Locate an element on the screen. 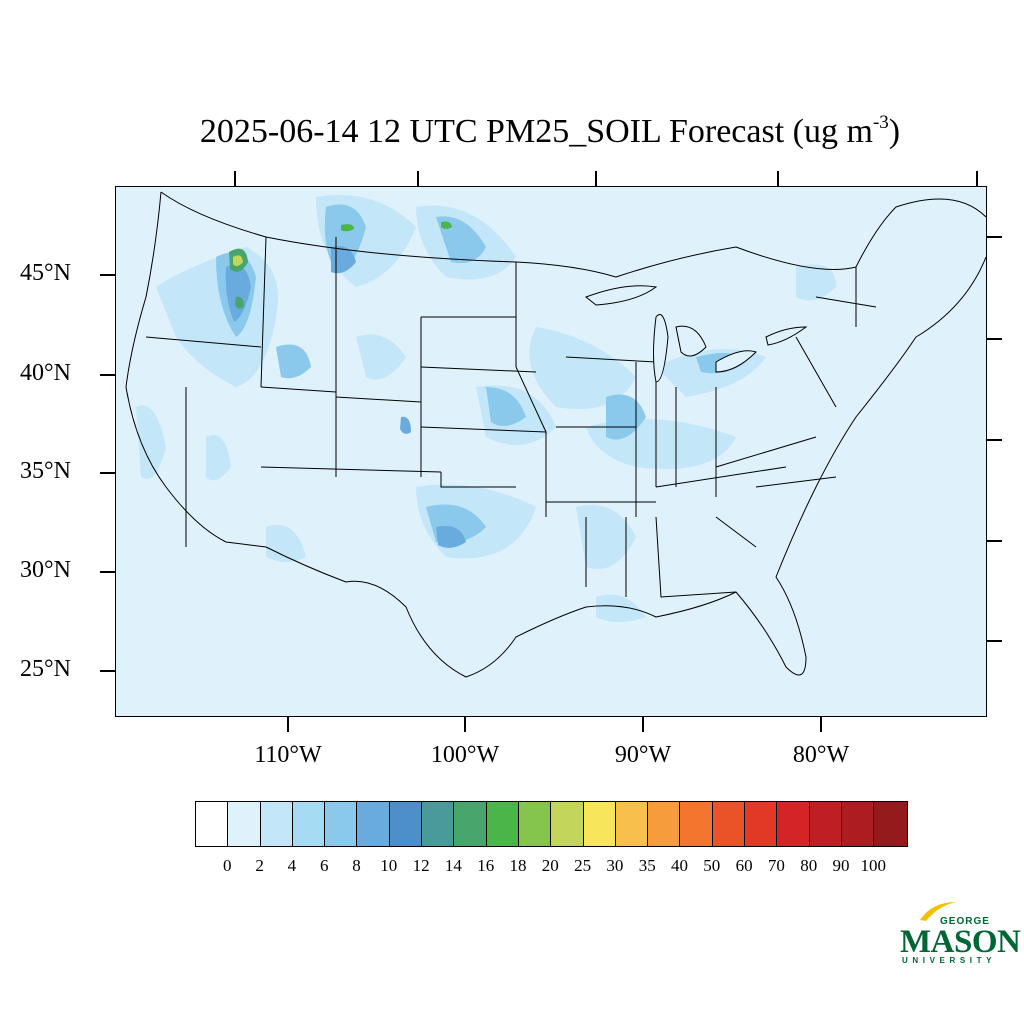 This screenshot has width=1024, height=1024. lat-label: 40°N is located at coordinates (45, 373).